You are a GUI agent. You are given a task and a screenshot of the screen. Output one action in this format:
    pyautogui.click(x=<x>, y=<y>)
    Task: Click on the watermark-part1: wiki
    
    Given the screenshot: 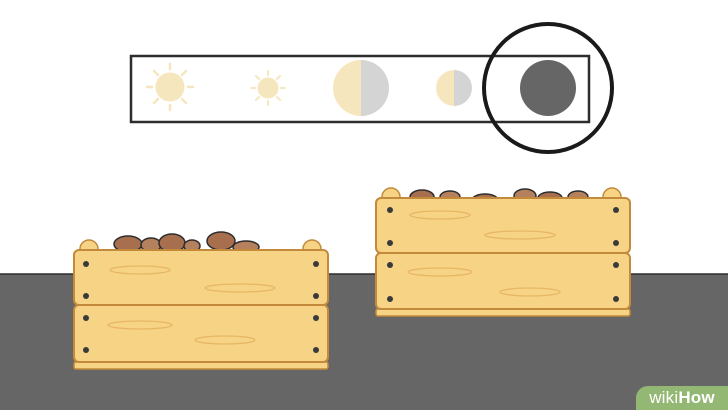 What is the action you would take?
    pyautogui.click(x=664, y=397)
    